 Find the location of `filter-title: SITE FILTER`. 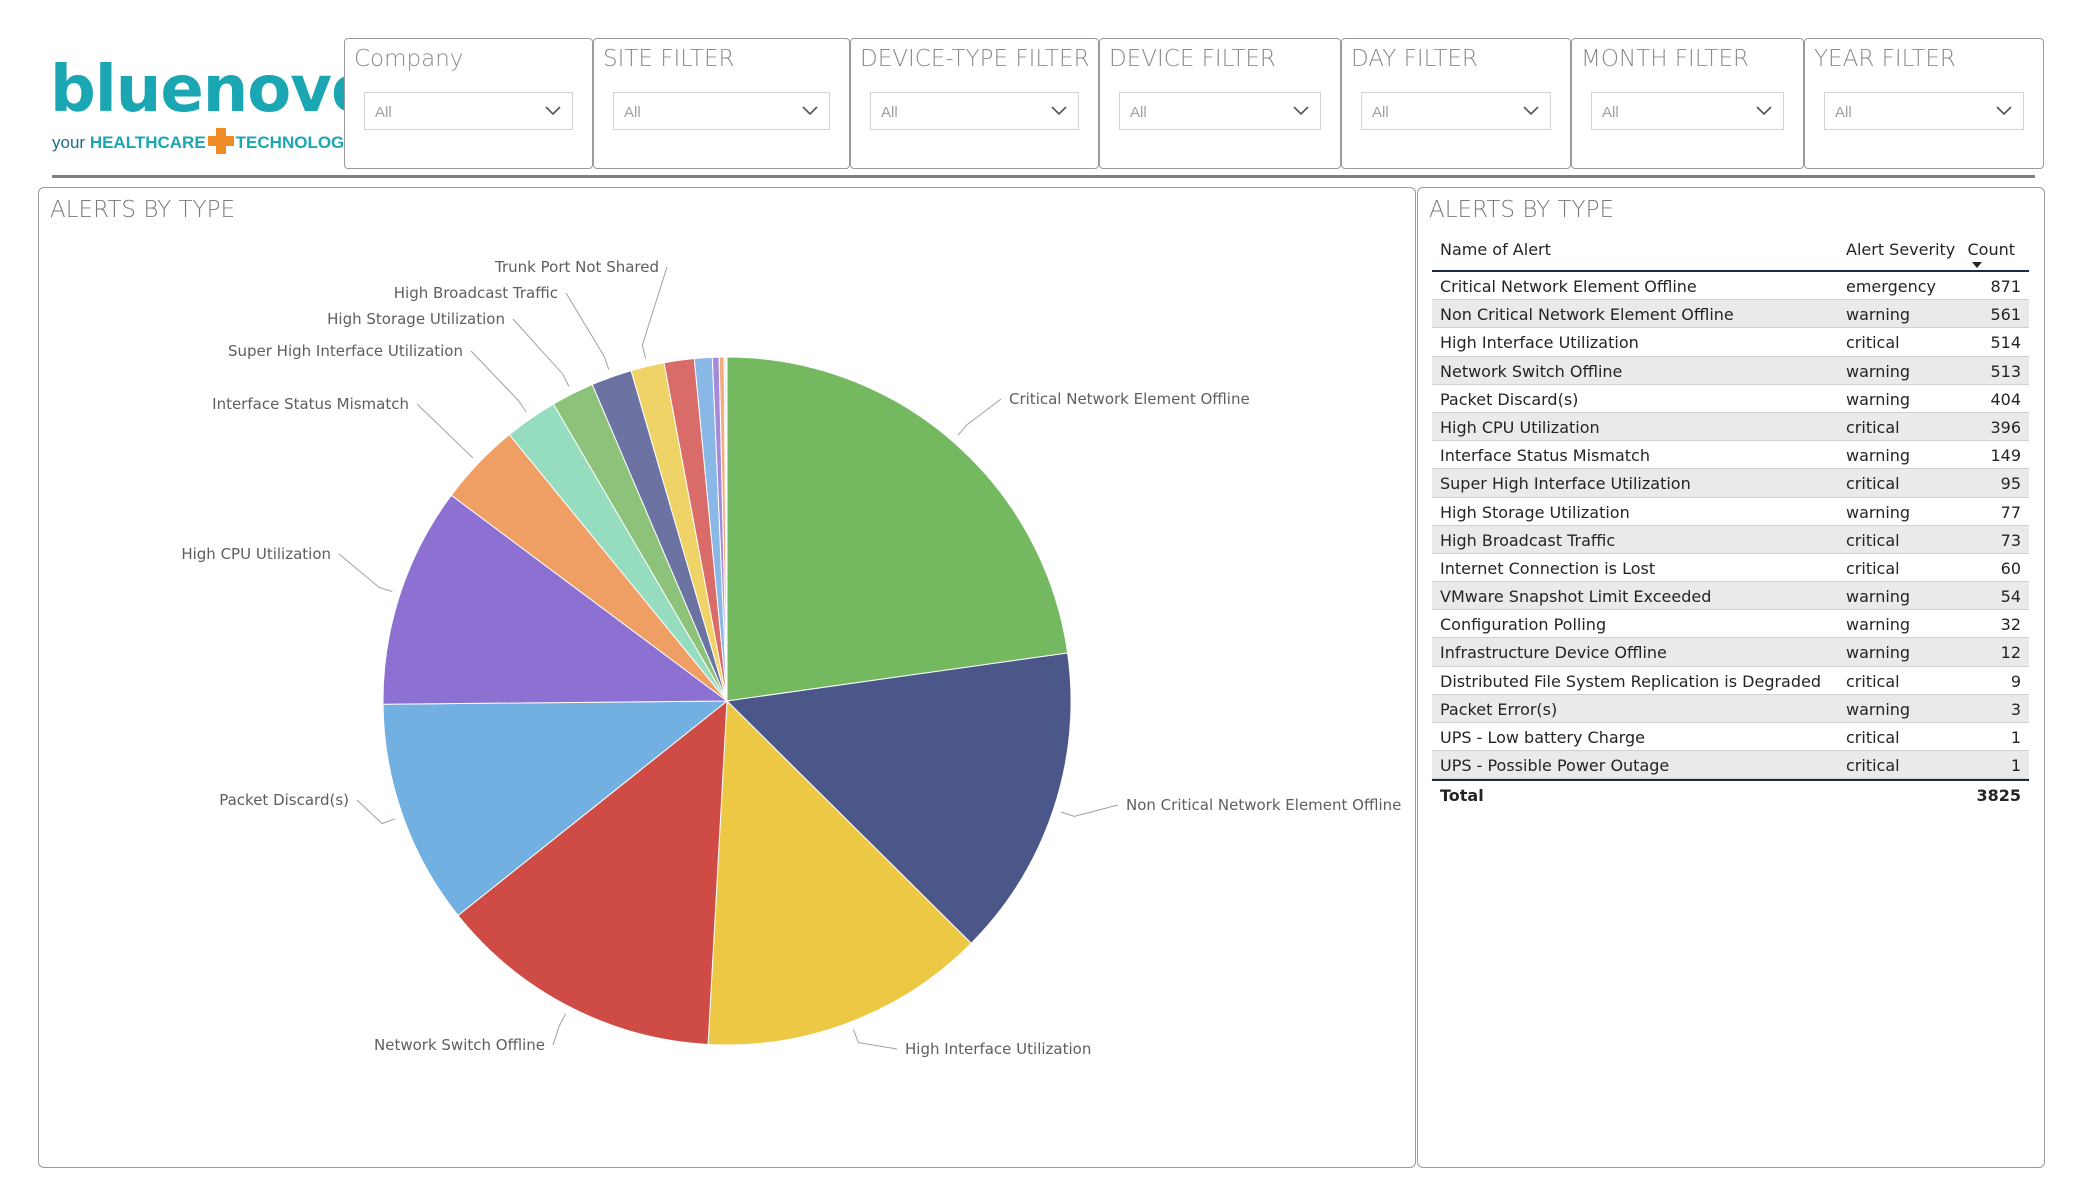

filter-title: SITE FILTER is located at coordinates (669, 59).